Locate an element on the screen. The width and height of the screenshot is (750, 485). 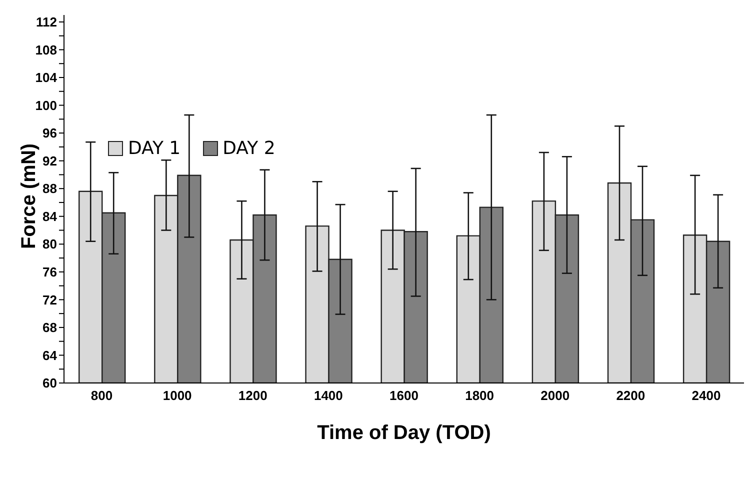
y-tick-label: 64 is located at coordinates (50, 355).